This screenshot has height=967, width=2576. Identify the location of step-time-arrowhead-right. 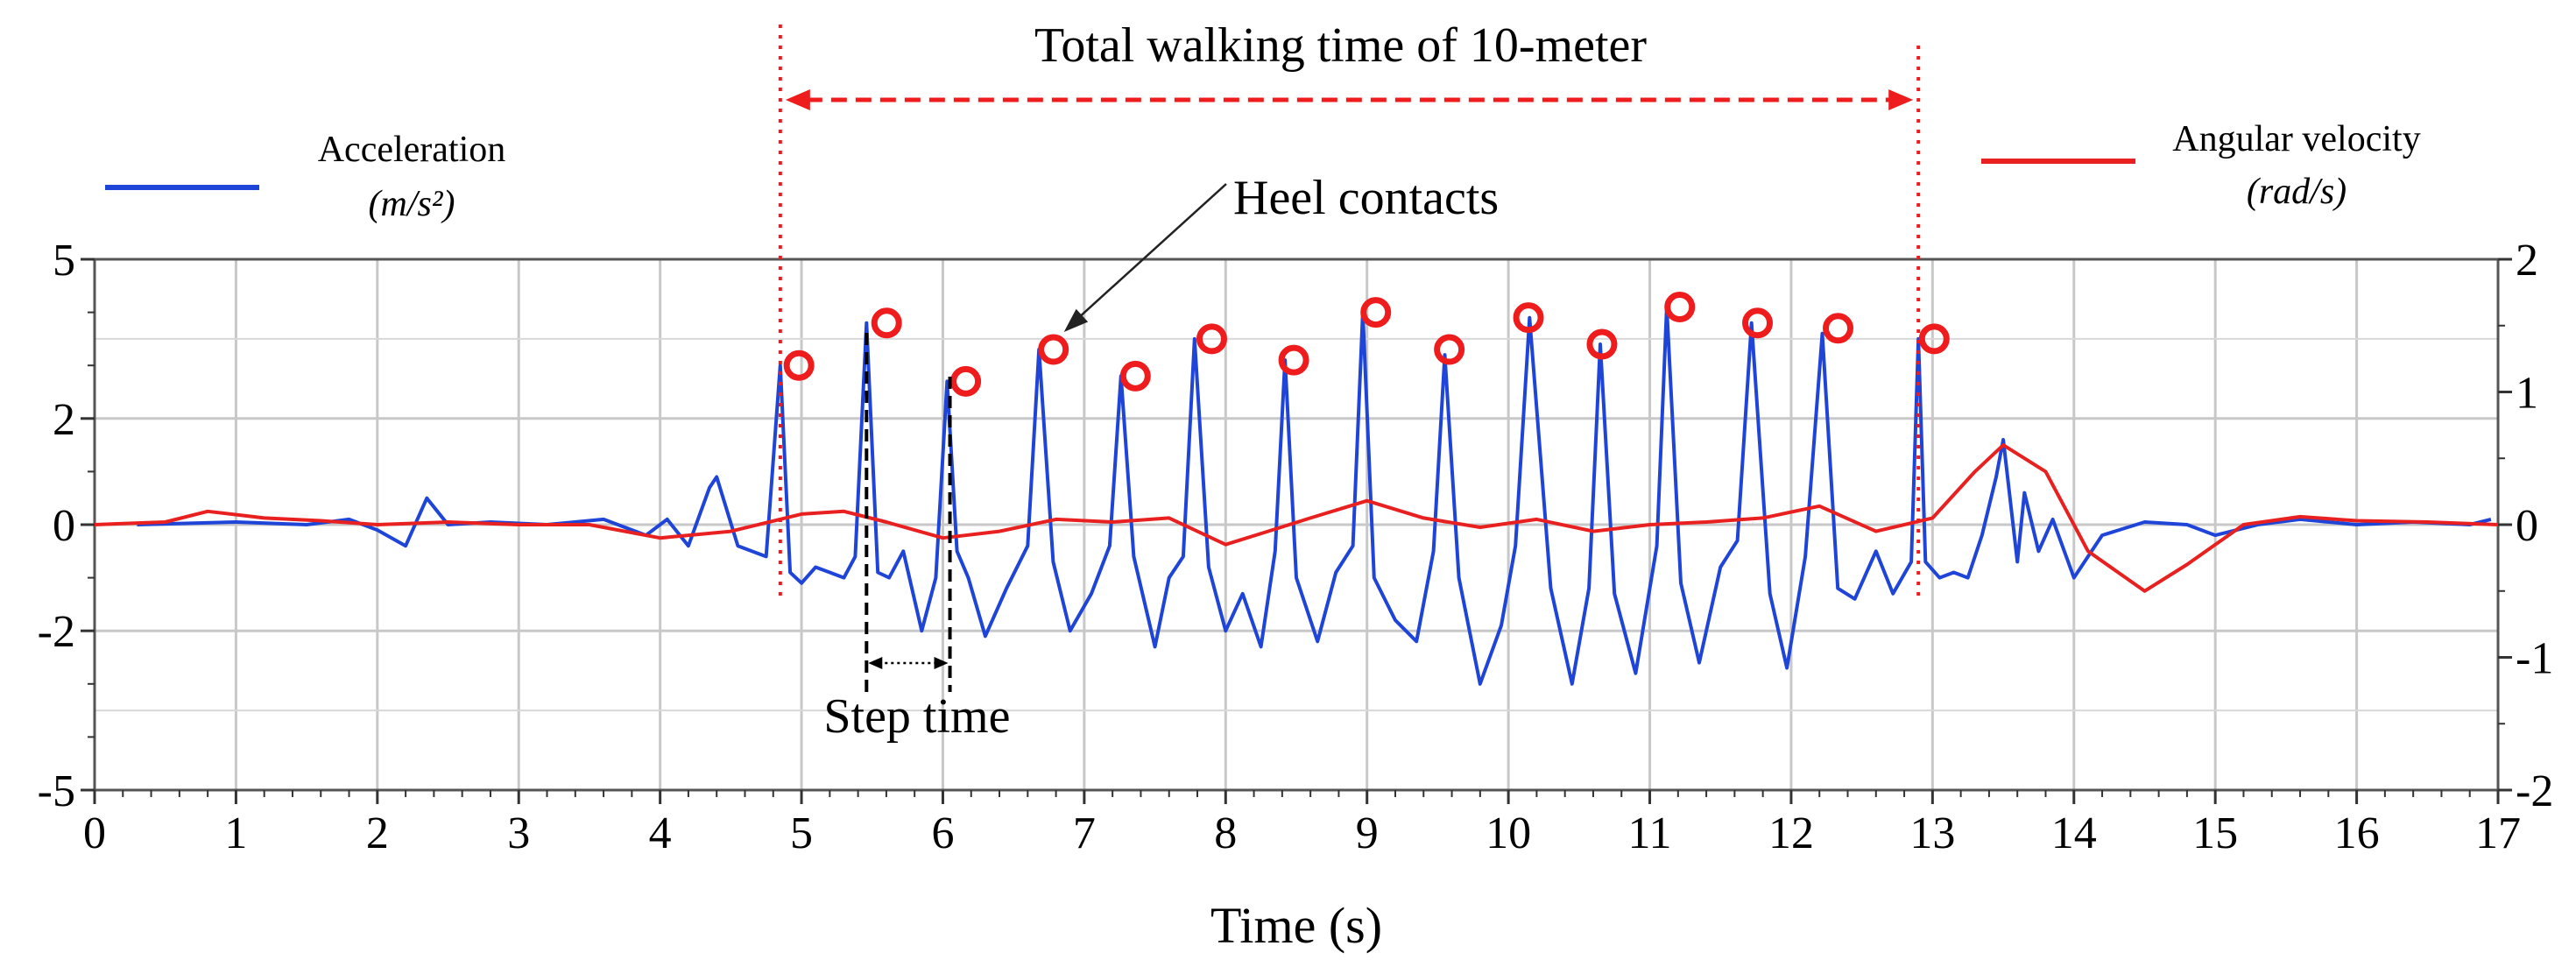
(941, 663).